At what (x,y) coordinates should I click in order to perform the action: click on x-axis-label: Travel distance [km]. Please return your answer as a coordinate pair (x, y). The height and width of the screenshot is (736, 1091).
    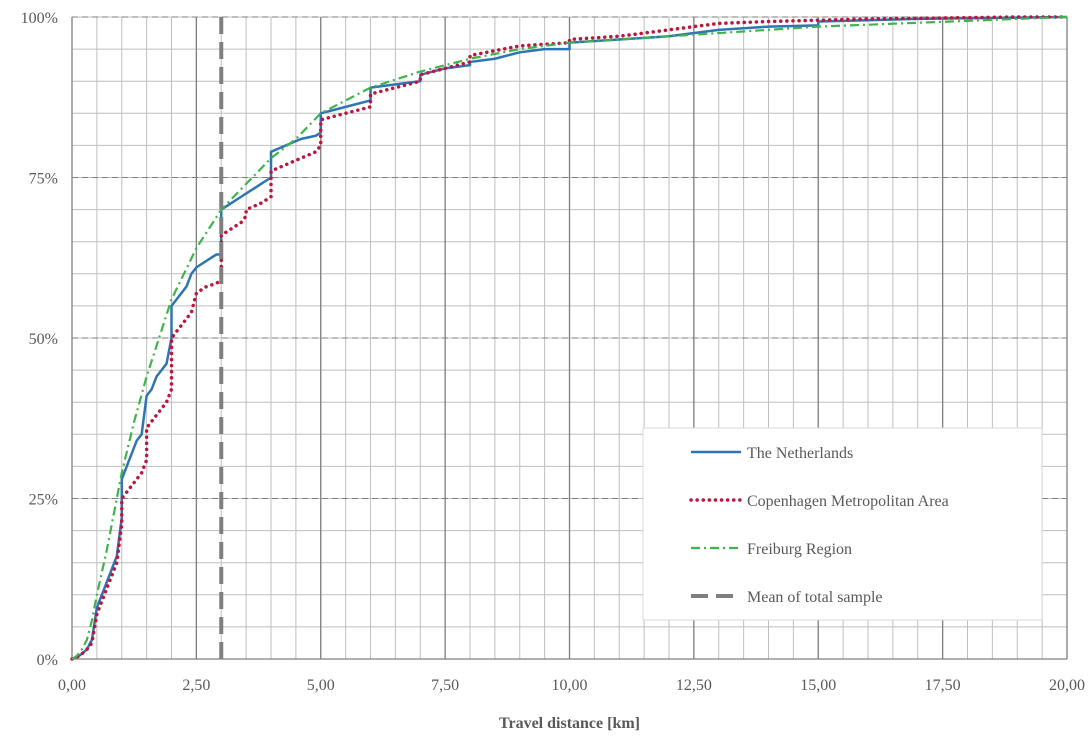
    Looking at the image, I should click on (569, 723).